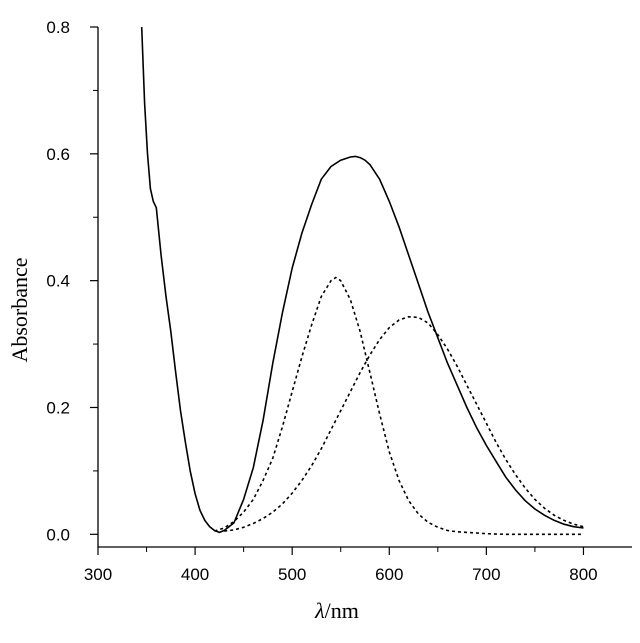 The height and width of the screenshot is (643, 640). Describe the element at coordinates (292, 574) in the screenshot. I see `x-tick-label: 500` at that location.